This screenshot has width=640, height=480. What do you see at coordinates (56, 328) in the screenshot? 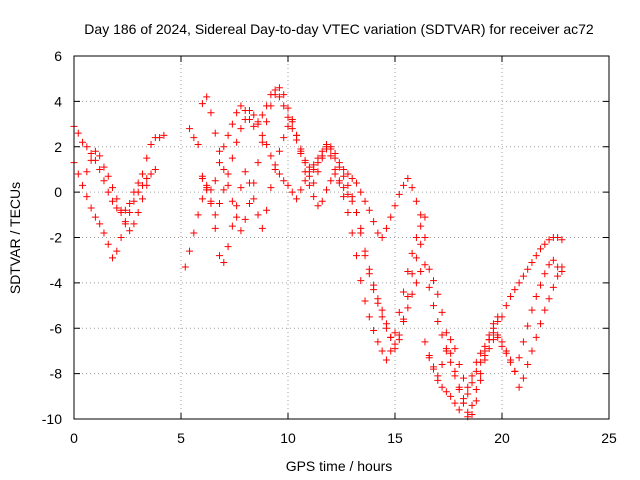
I see `y-tick-label: -6` at bounding box center [56, 328].